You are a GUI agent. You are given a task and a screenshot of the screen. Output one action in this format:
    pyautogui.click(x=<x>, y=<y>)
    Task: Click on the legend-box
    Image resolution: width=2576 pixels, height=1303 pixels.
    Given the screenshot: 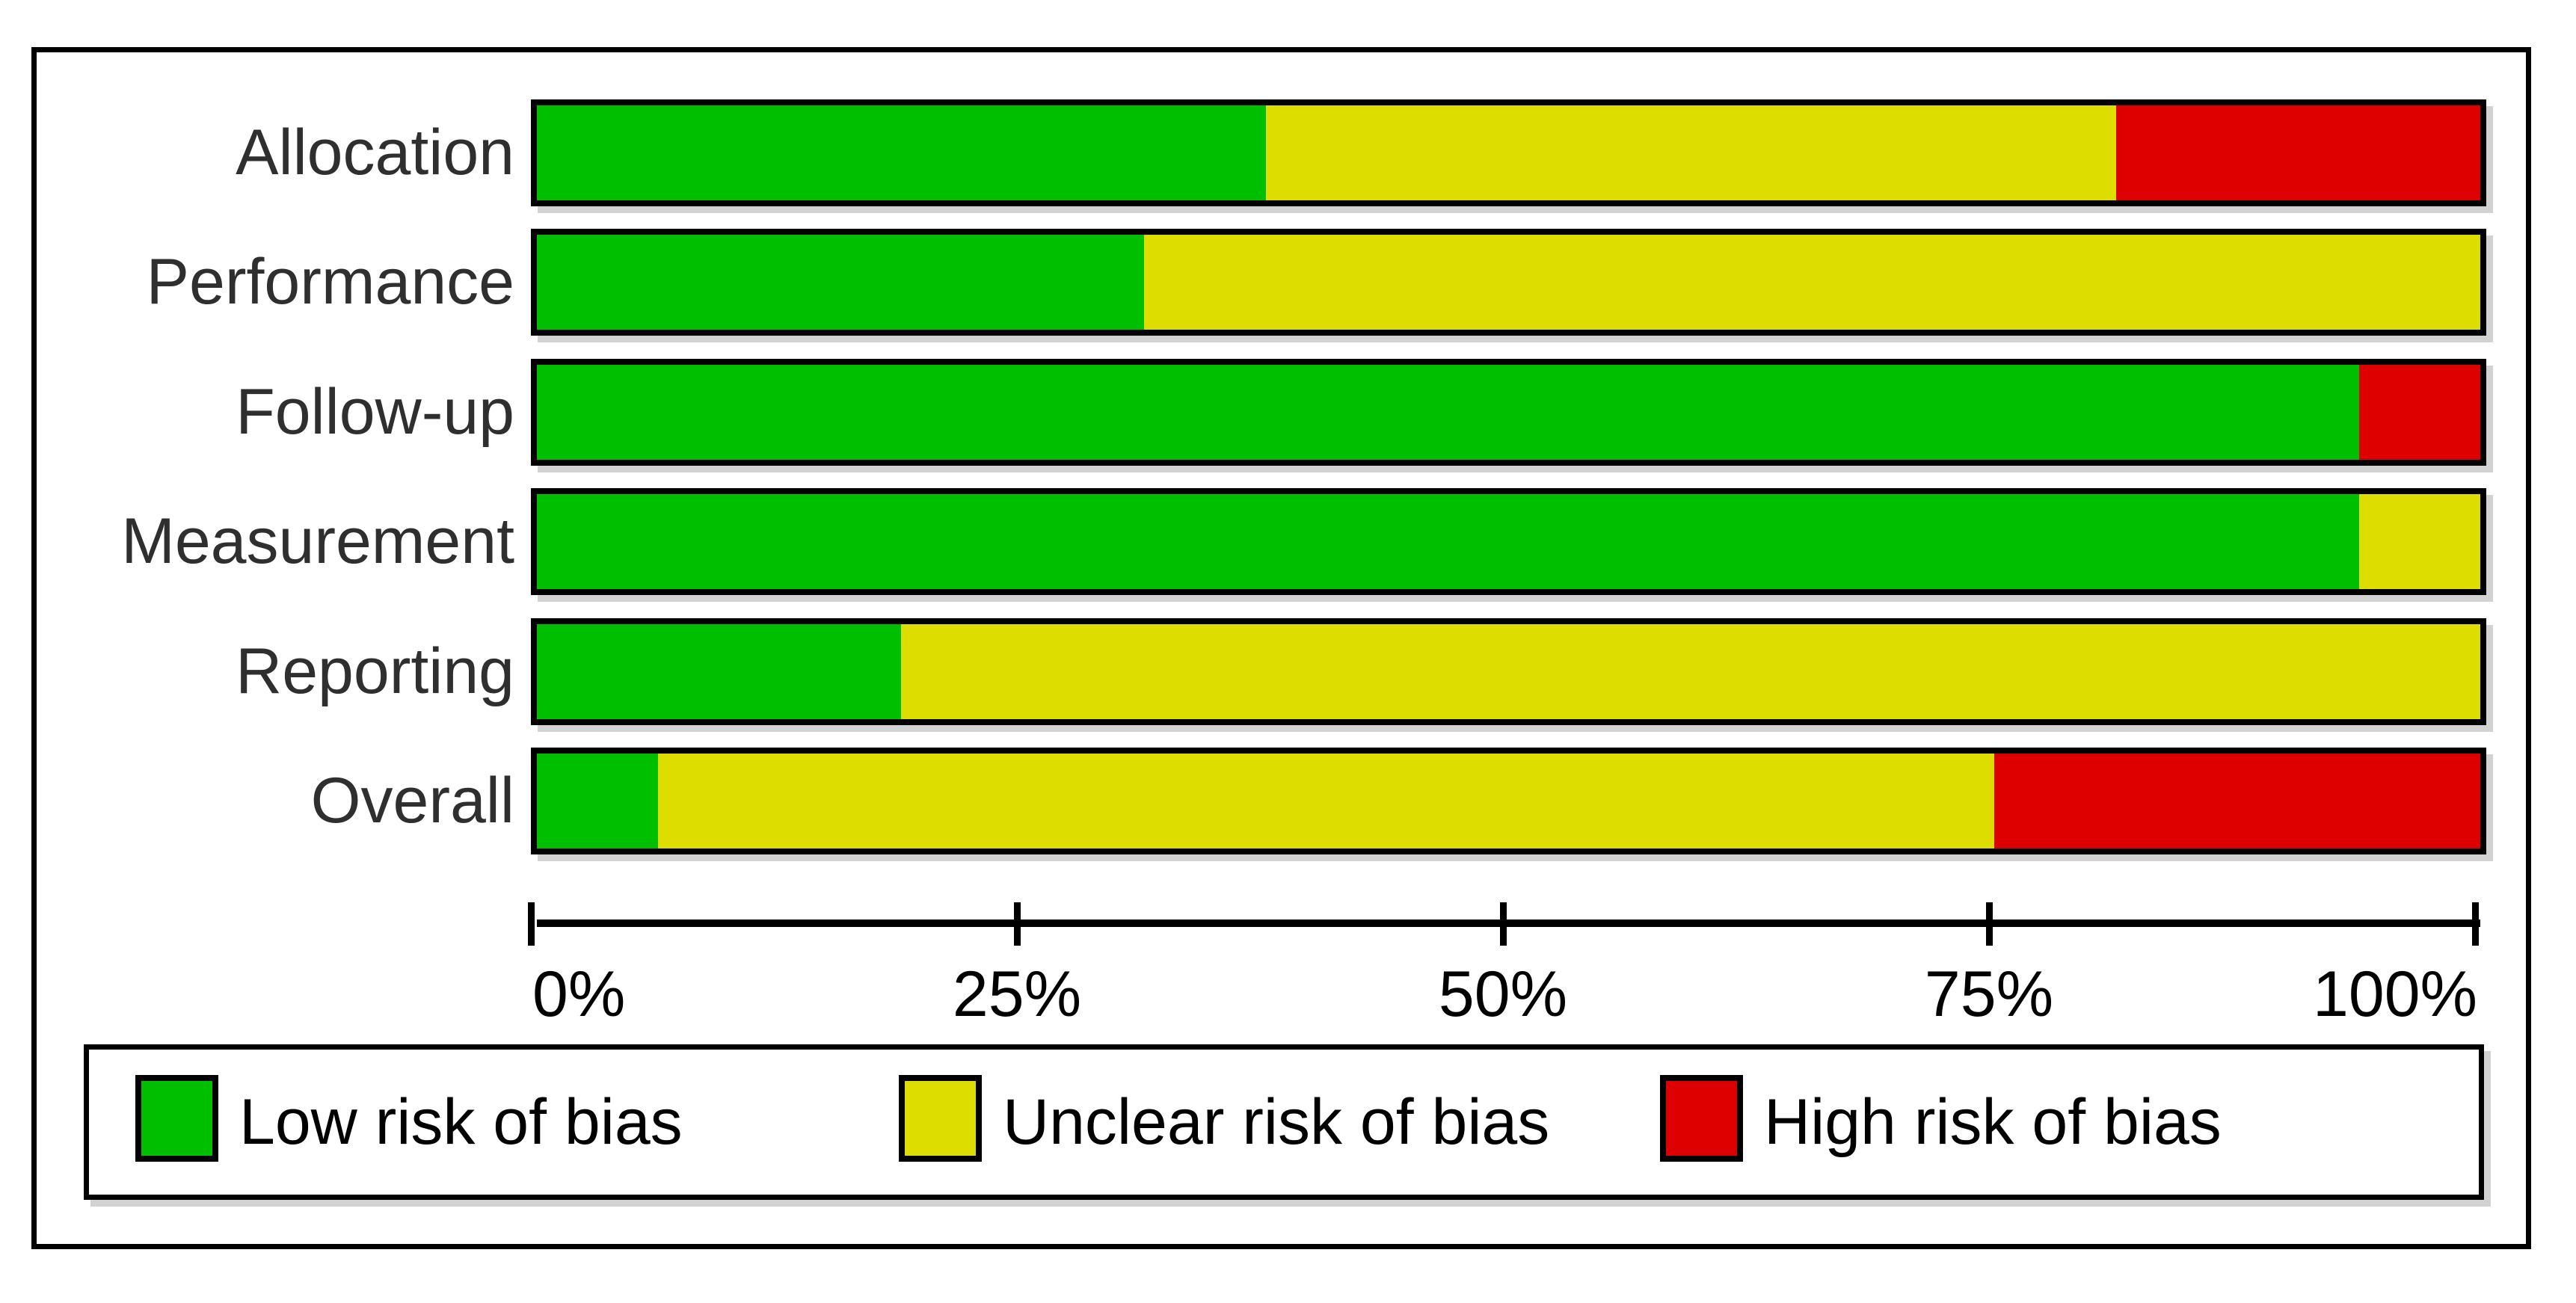 What is the action you would take?
    pyautogui.click(x=1284, y=1122)
    